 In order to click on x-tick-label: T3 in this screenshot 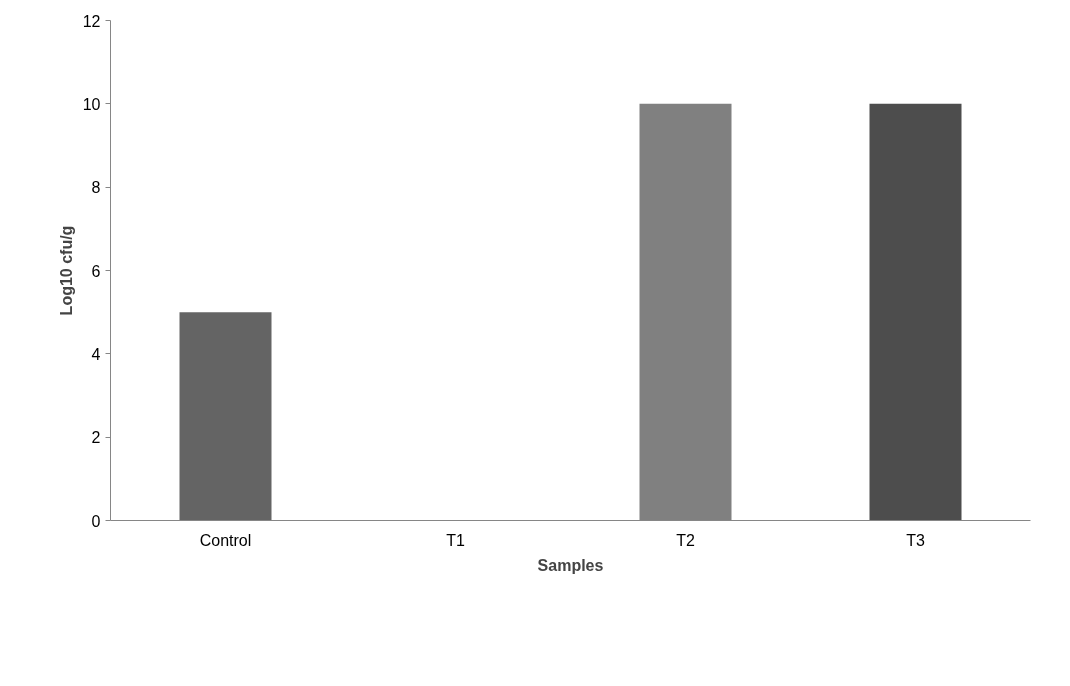, I will do `click(915, 540)`.